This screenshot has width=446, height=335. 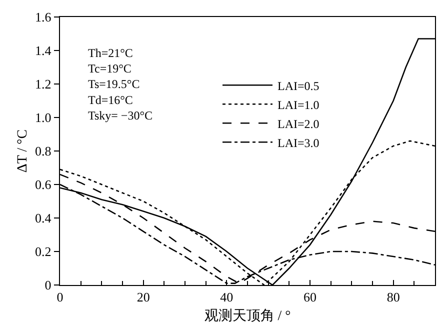 I want to click on annotation: Ts=19.5°C, so click(x=114, y=84).